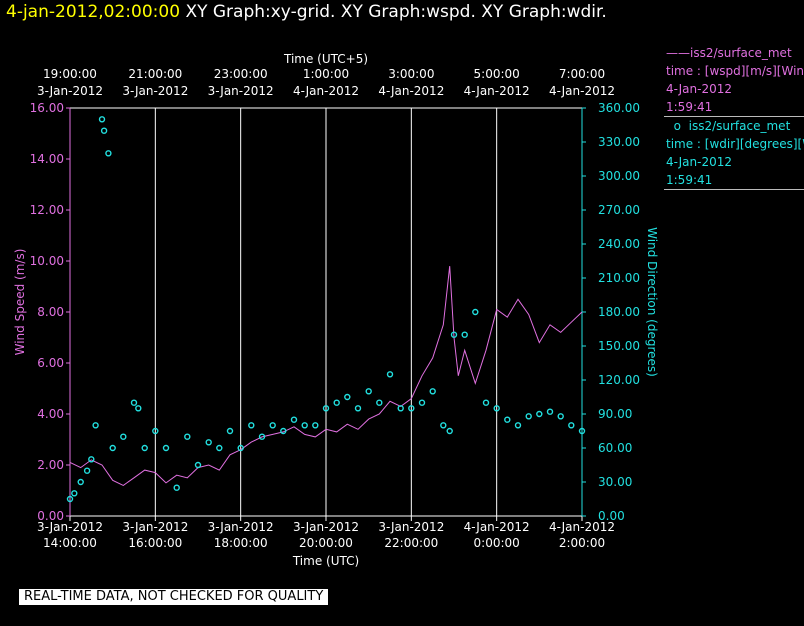  I want to click on x-bottom-tick-time: 22:00:00, so click(411, 543).